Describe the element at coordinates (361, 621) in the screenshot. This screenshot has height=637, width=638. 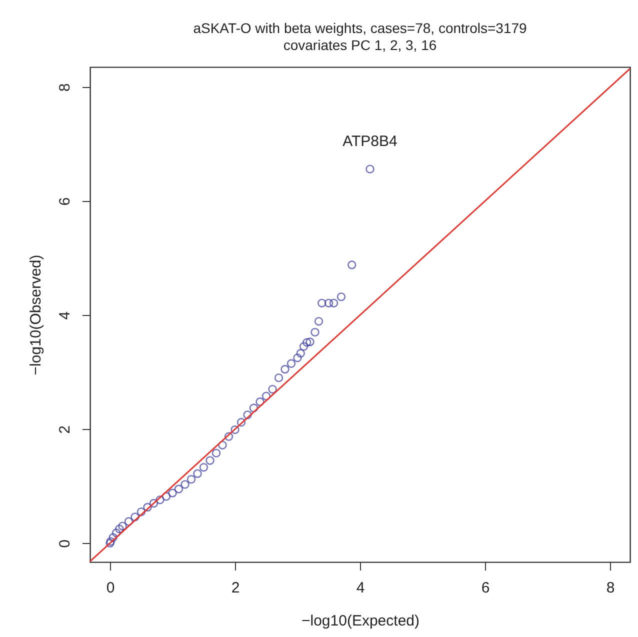
I see `x-axis-title: −log10(Expected)` at that location.